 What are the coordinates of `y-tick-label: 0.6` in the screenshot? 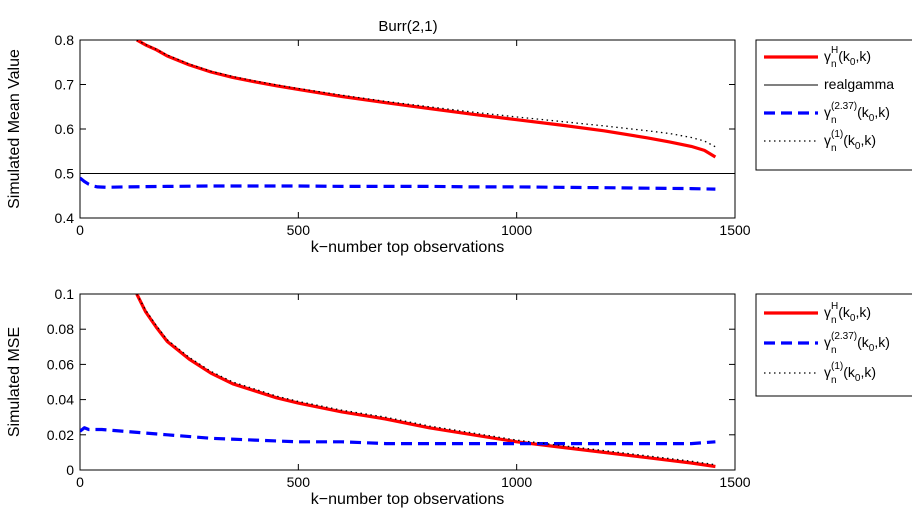 It's located at (65, 129).